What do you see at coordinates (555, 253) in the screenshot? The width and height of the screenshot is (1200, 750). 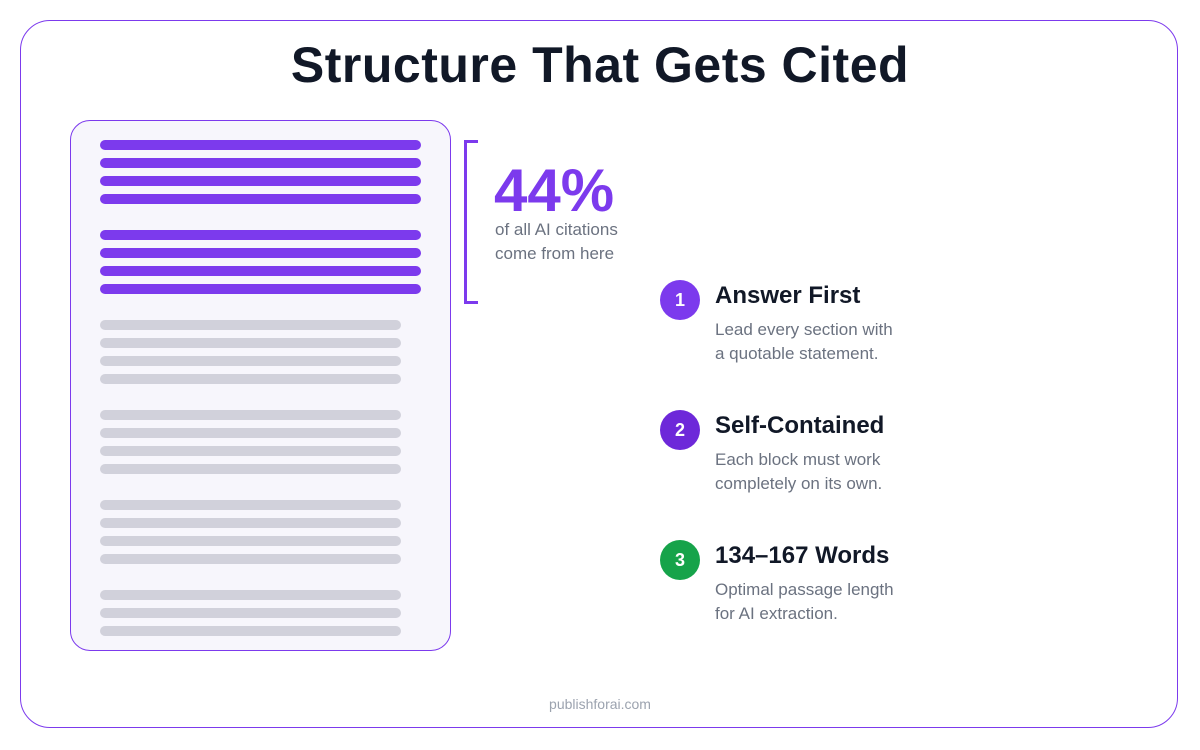 I see `stat-description-line: come from here` at bounding box center [555, 253].